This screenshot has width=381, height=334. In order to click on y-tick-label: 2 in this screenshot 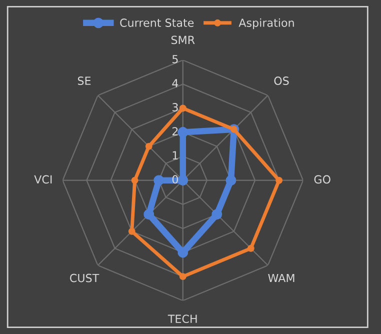, I will do `click(175, 131)`.